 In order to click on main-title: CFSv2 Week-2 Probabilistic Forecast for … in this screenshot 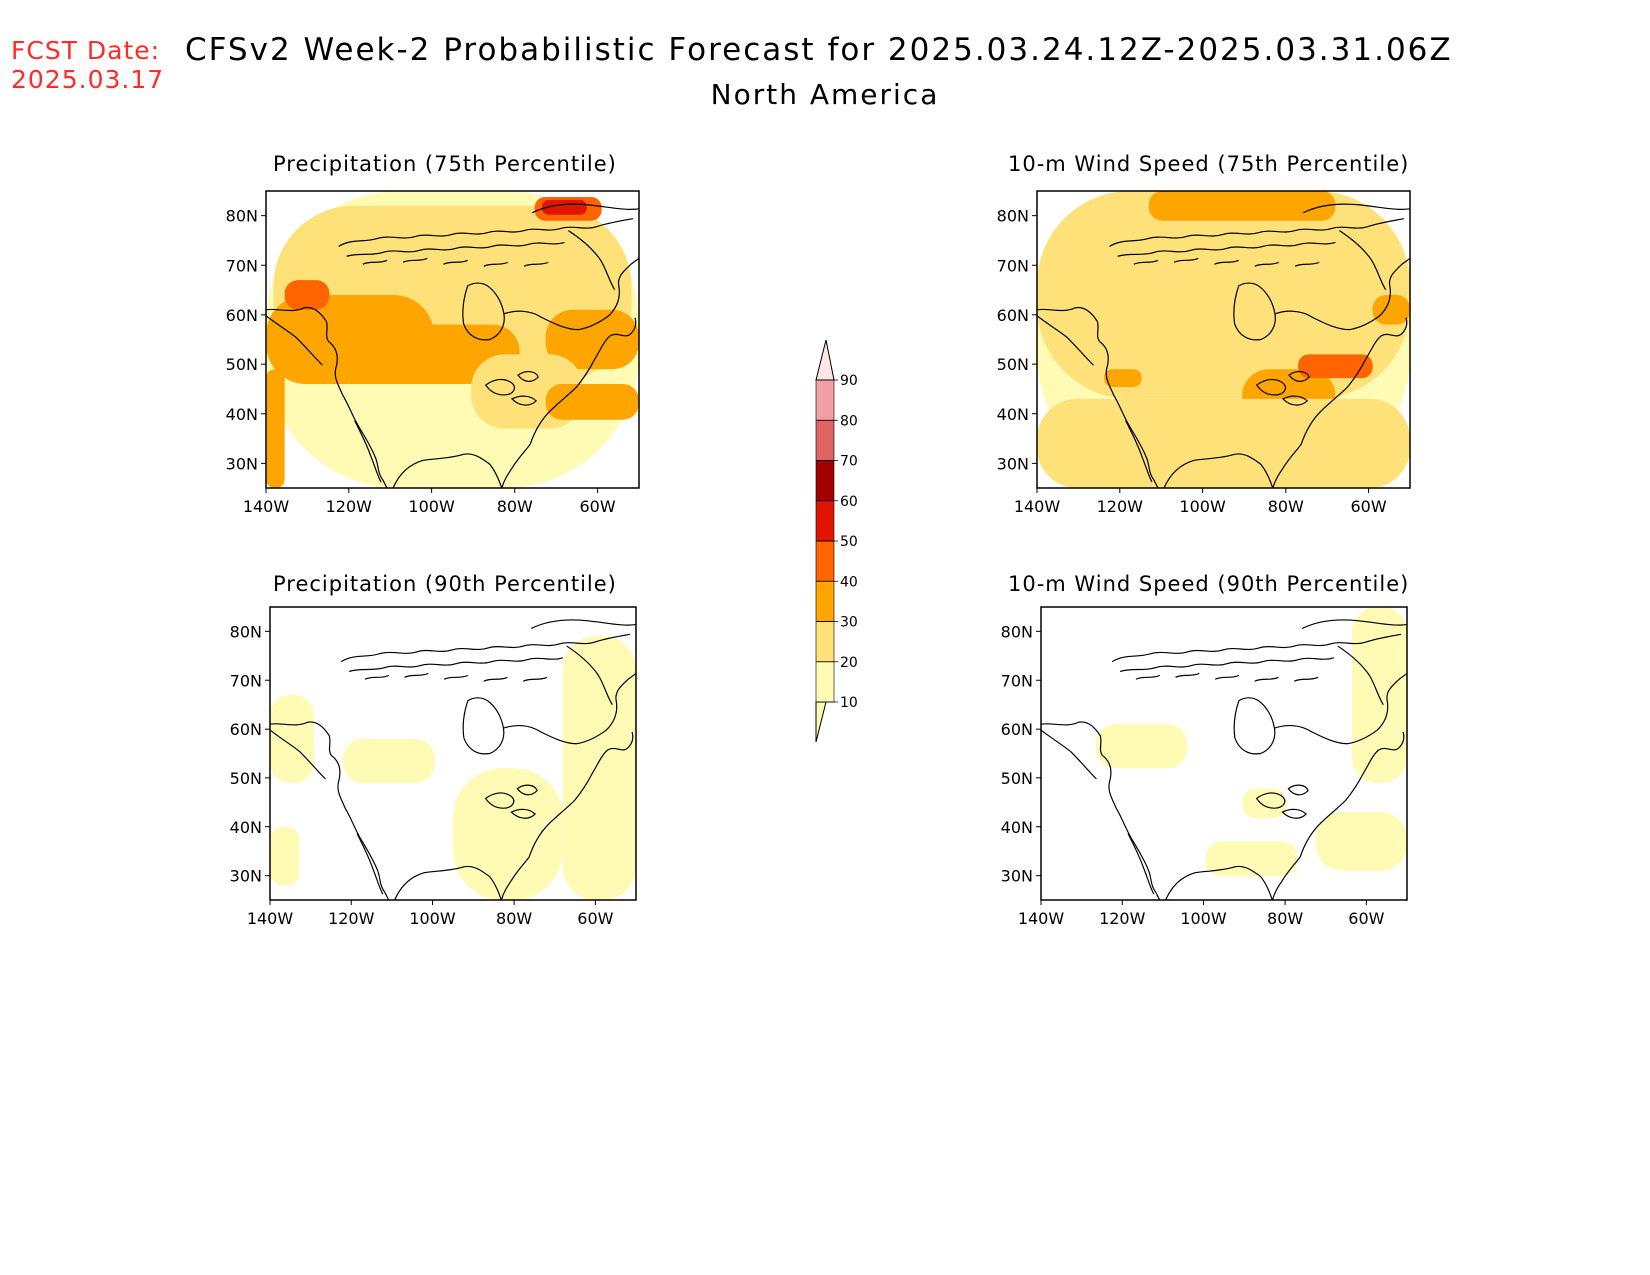, I will do `click(819, 50)`.